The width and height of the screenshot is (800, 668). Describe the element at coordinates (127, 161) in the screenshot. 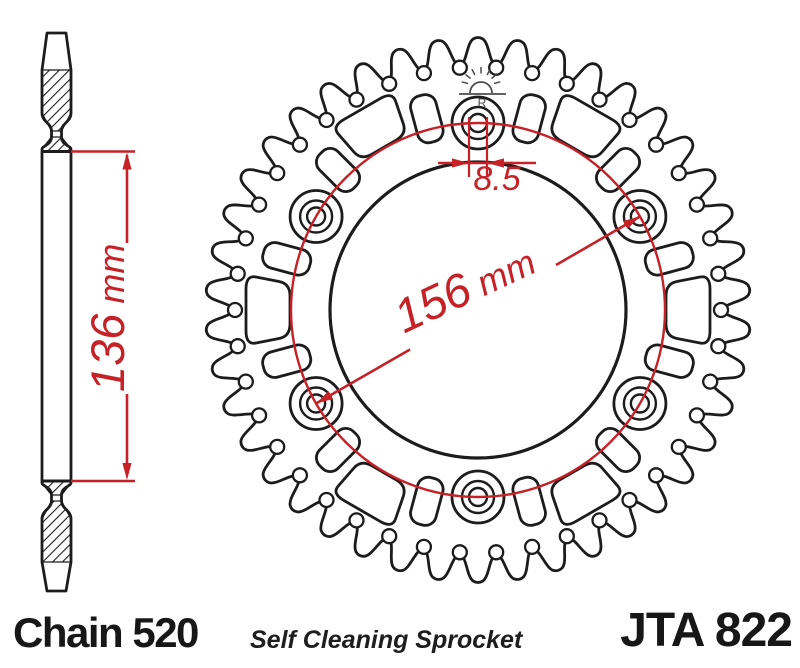

I see `height-dim-arrow-top` at that location.